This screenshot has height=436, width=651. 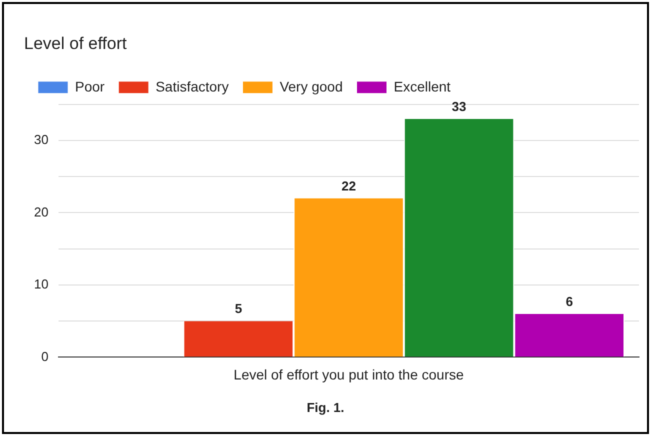 What do you see at coordinates (90, 86) in the screenshot?
I see `legend-label: Poor` at bounding box center [90, 86].